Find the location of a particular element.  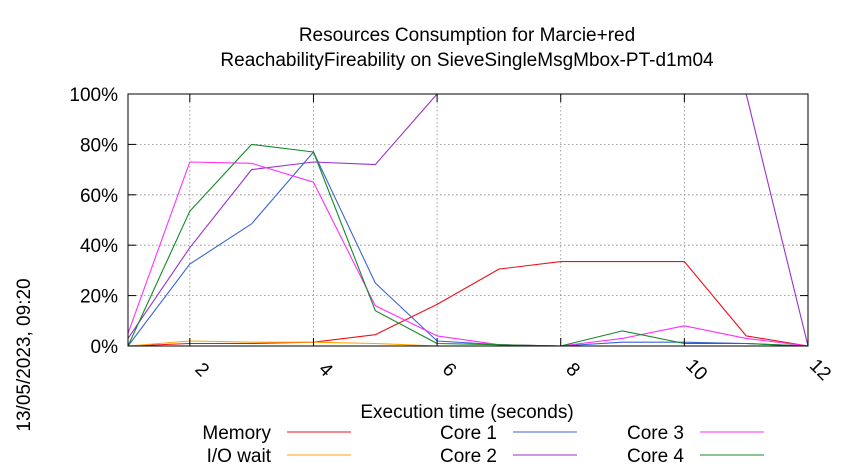

legend-label-core-4: Core 4 is located at coordinates (655, 456).